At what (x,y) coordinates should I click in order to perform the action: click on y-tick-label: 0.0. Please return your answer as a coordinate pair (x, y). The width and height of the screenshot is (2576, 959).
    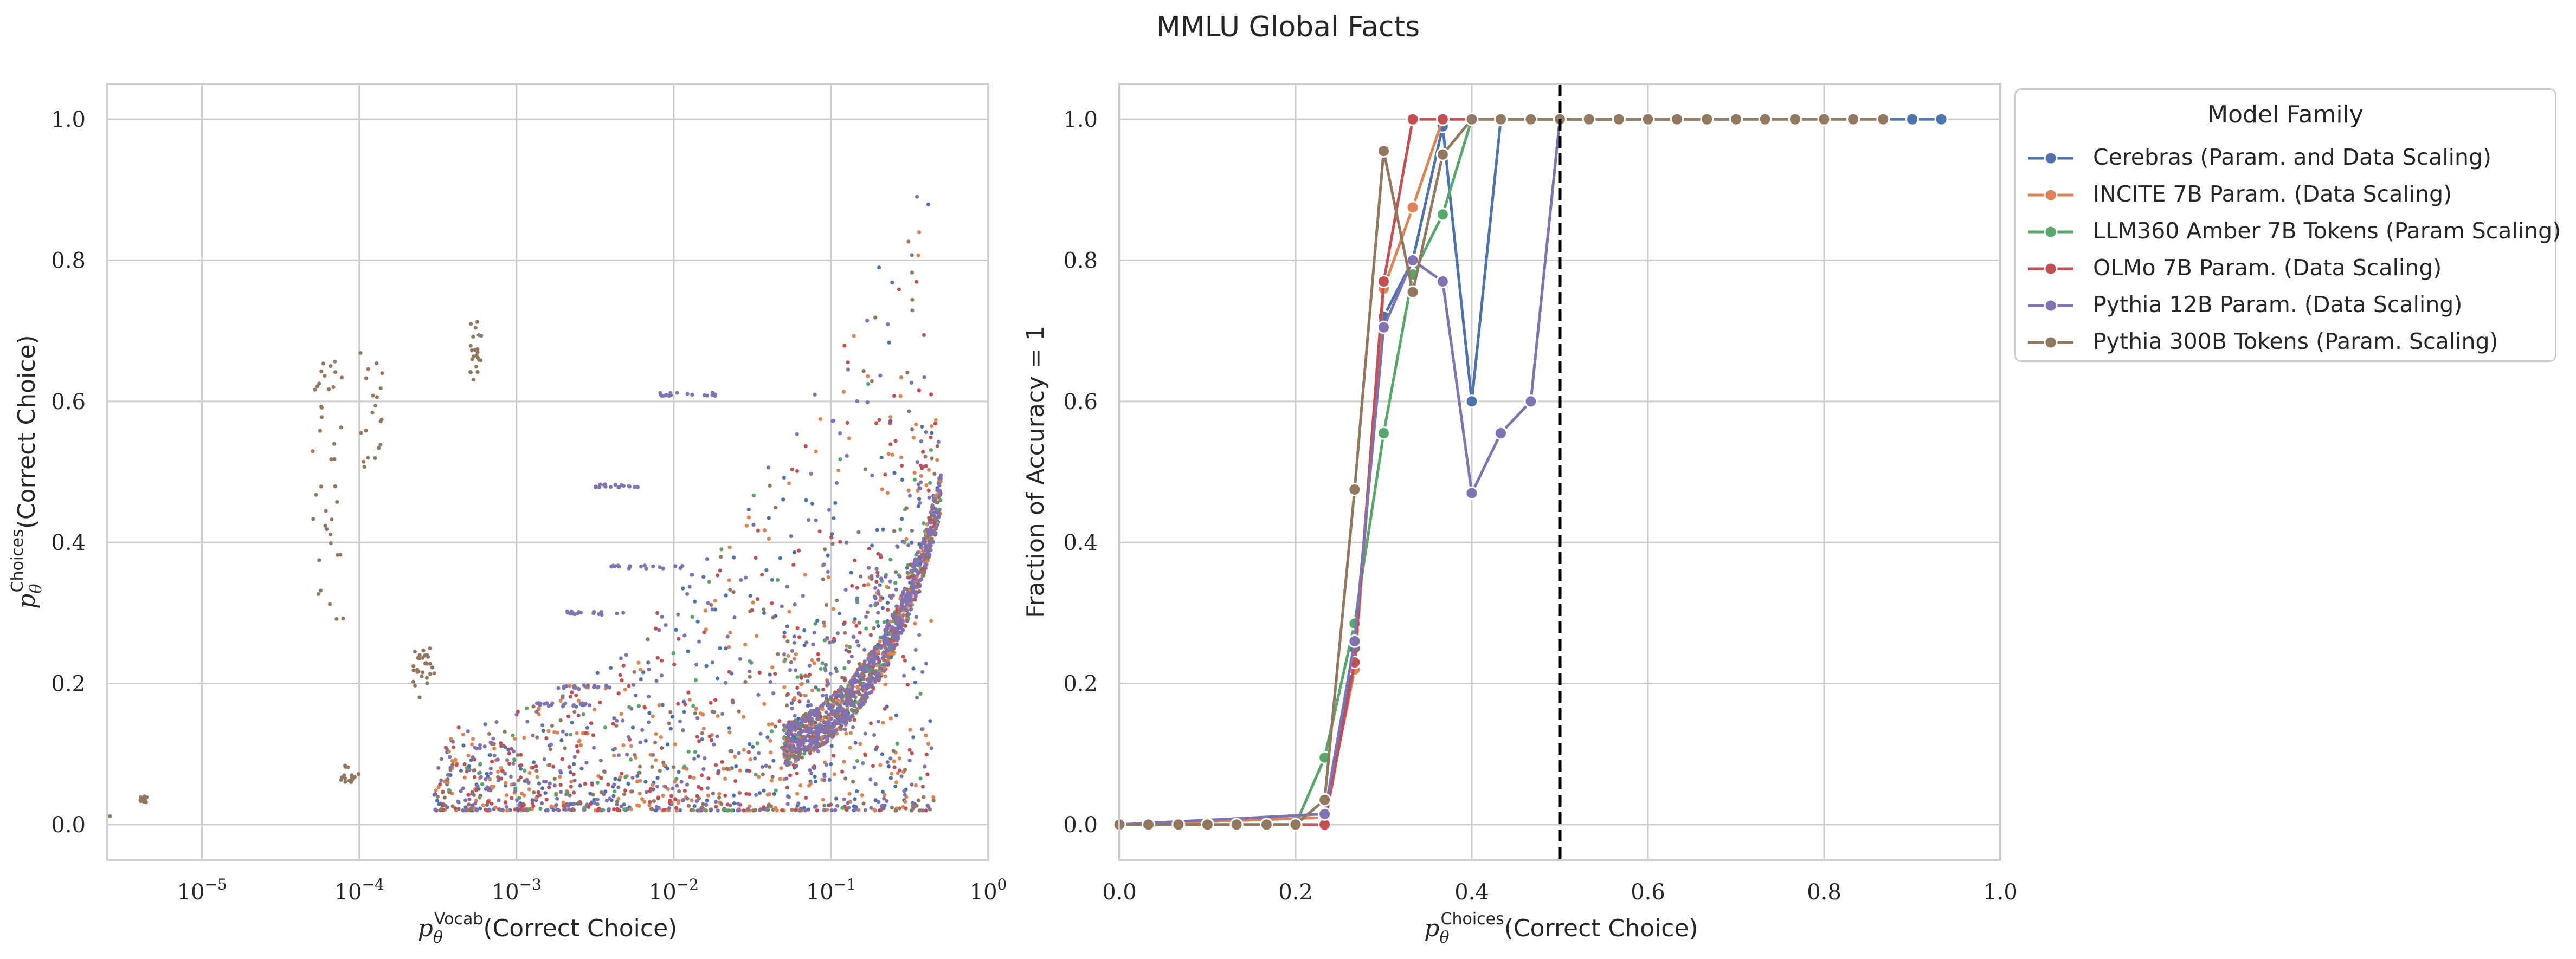
    Looking at the image, I should click on (68, 825).